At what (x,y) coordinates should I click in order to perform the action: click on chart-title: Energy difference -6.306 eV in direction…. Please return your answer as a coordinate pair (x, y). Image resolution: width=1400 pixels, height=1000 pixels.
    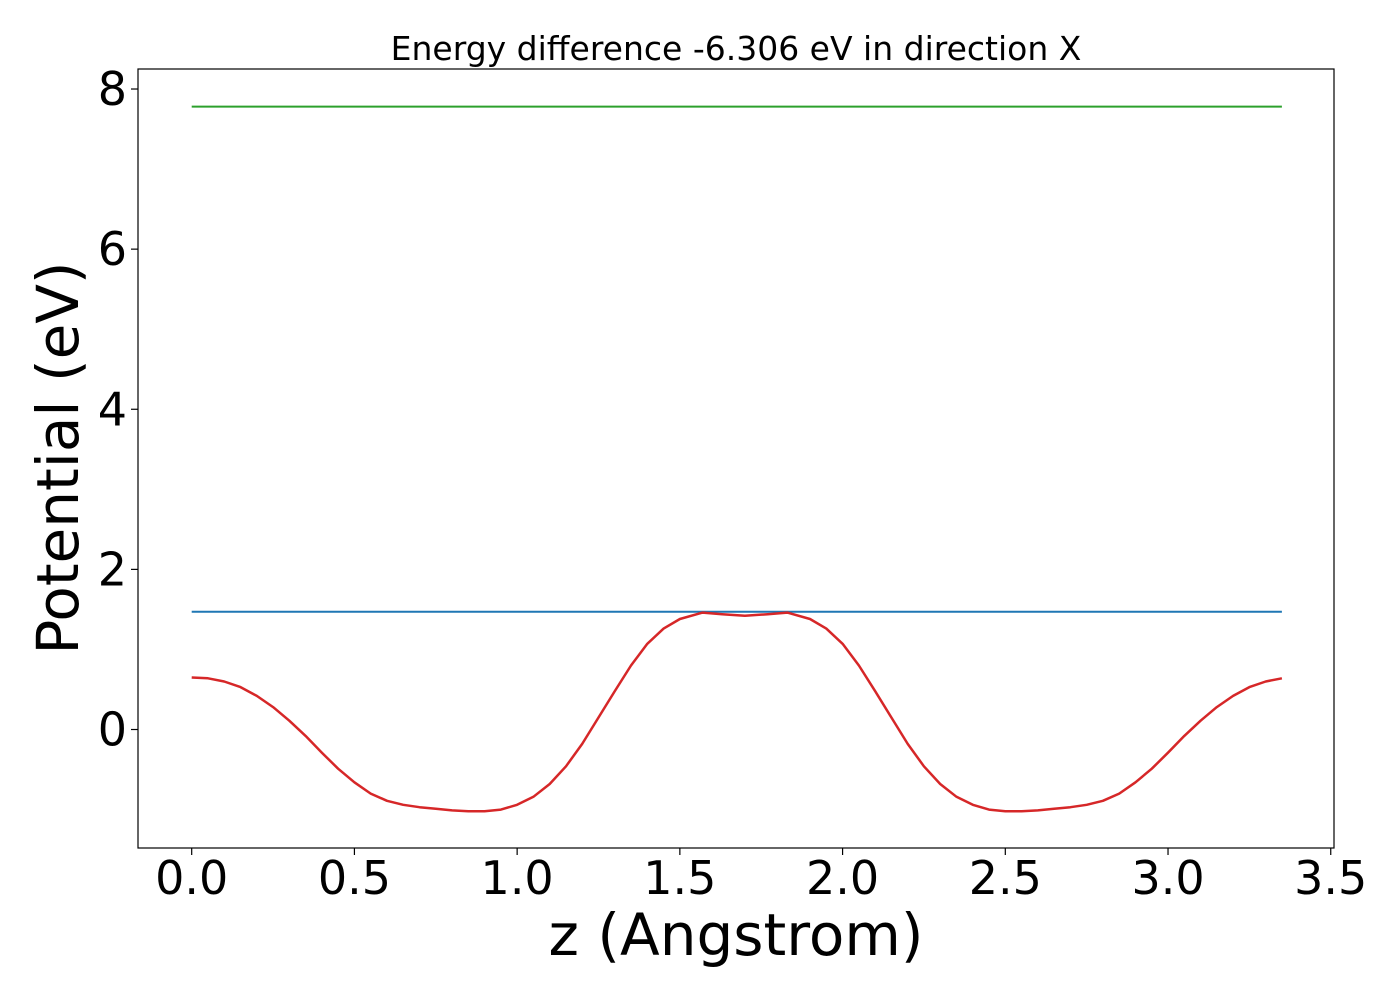
    Looking at the image, I should click on (736, 48).